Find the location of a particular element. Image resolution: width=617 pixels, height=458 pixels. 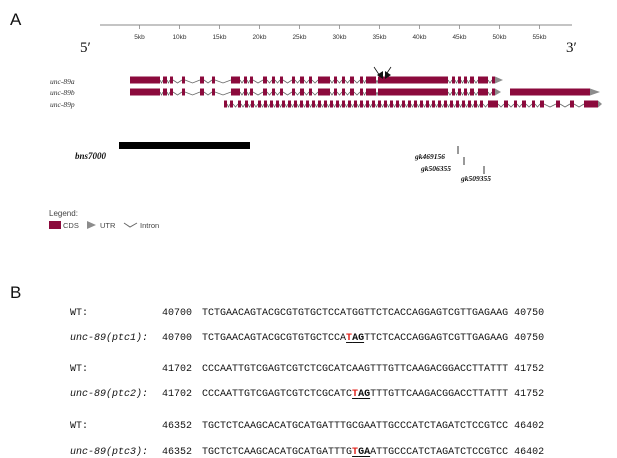

mutation-arrows is located at coordinates (382, 72).